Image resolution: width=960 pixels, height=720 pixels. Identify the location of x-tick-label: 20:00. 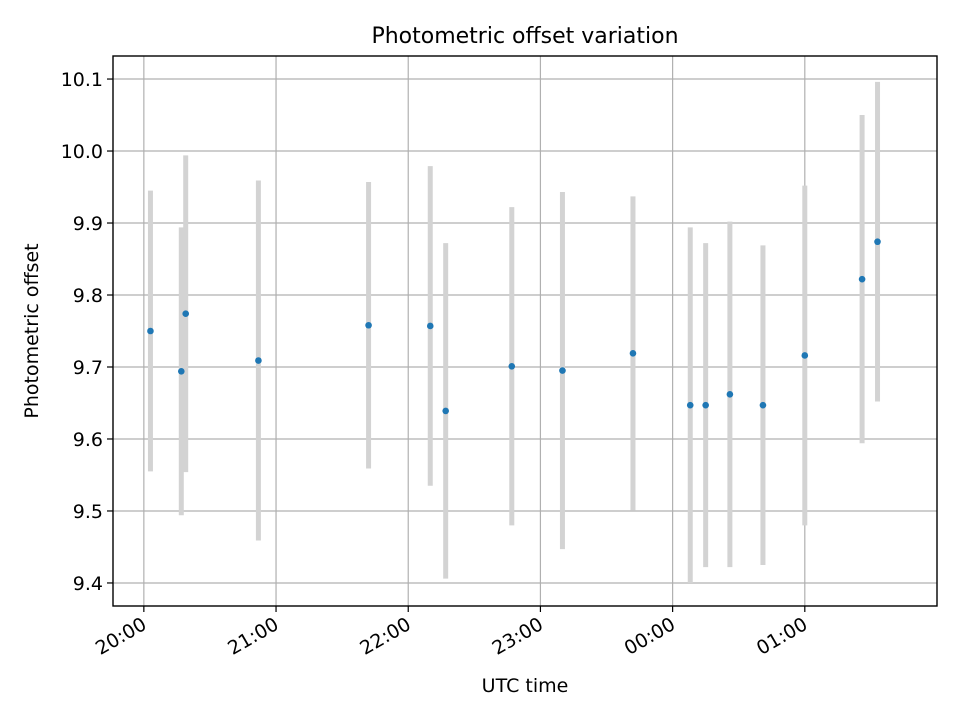
(121, 636).